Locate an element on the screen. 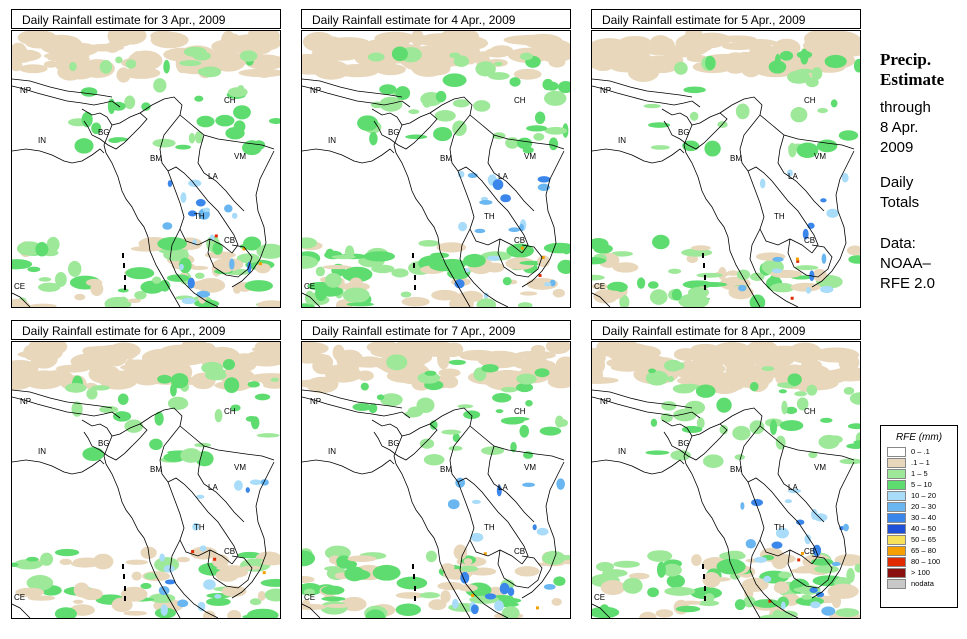  panel-title: Daily Rainfall estimate for 8 Apr., 2009 is located at coordinates (726, 330).